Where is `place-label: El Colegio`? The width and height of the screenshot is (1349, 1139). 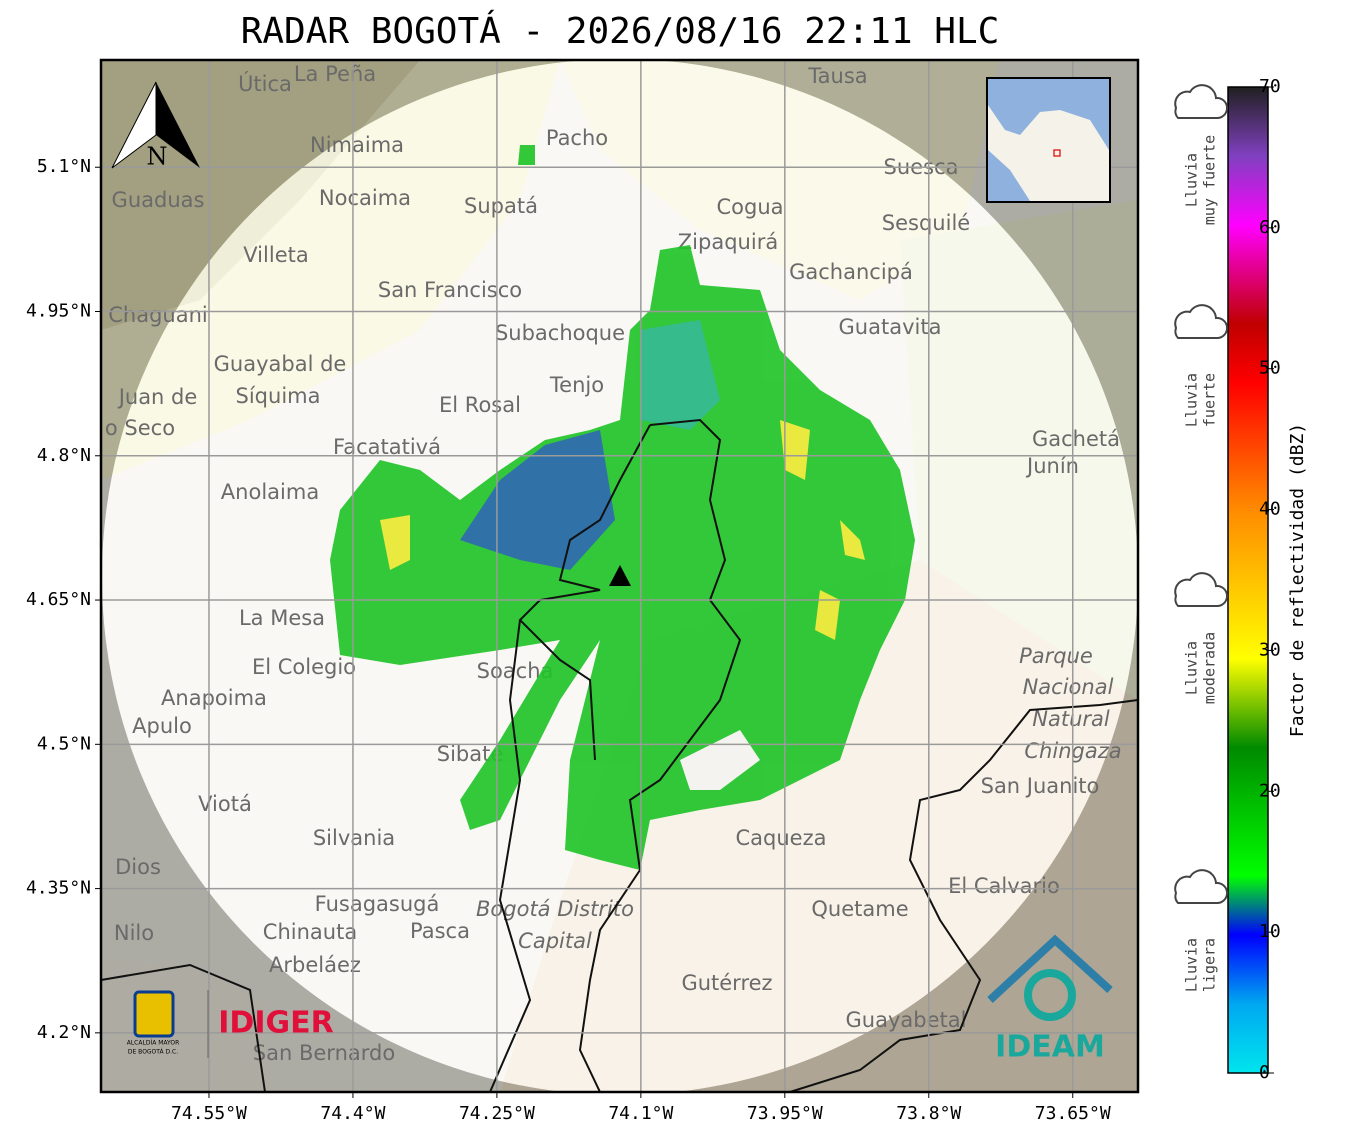
place-label: El Colegio is located at coordinates (304, 667).